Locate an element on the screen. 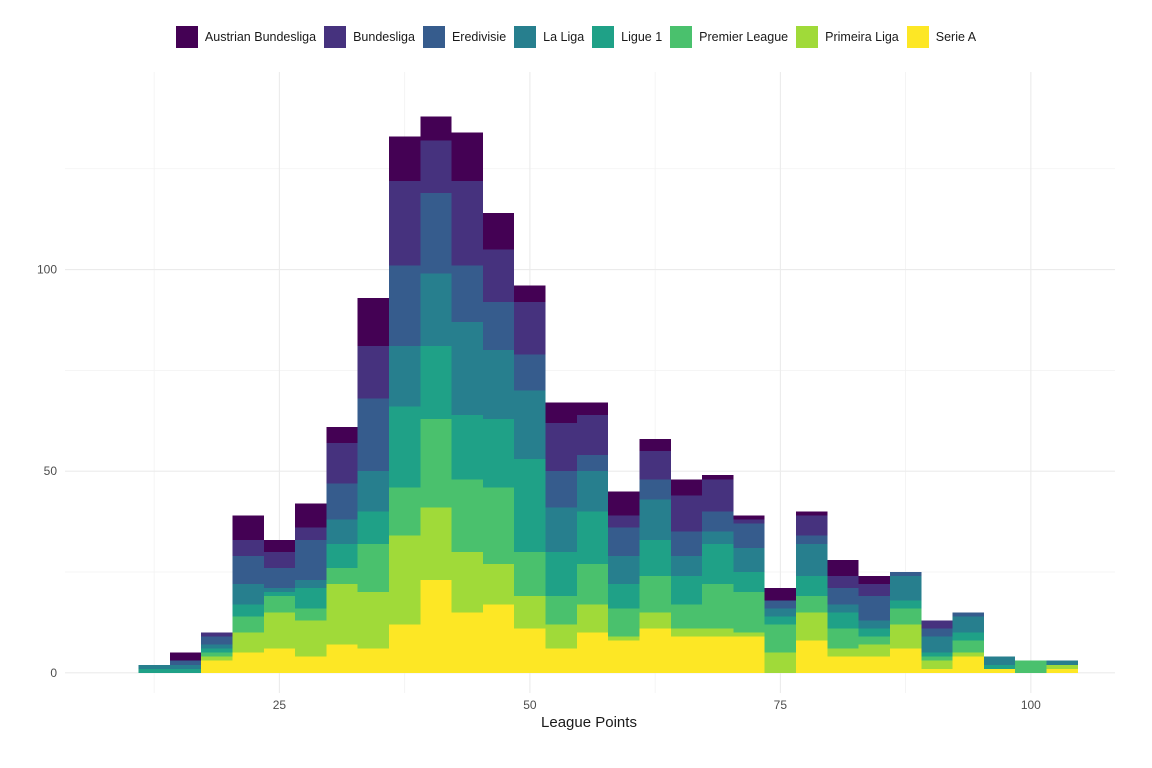  legend-item: La Liga is located at coordinates (549, 37).